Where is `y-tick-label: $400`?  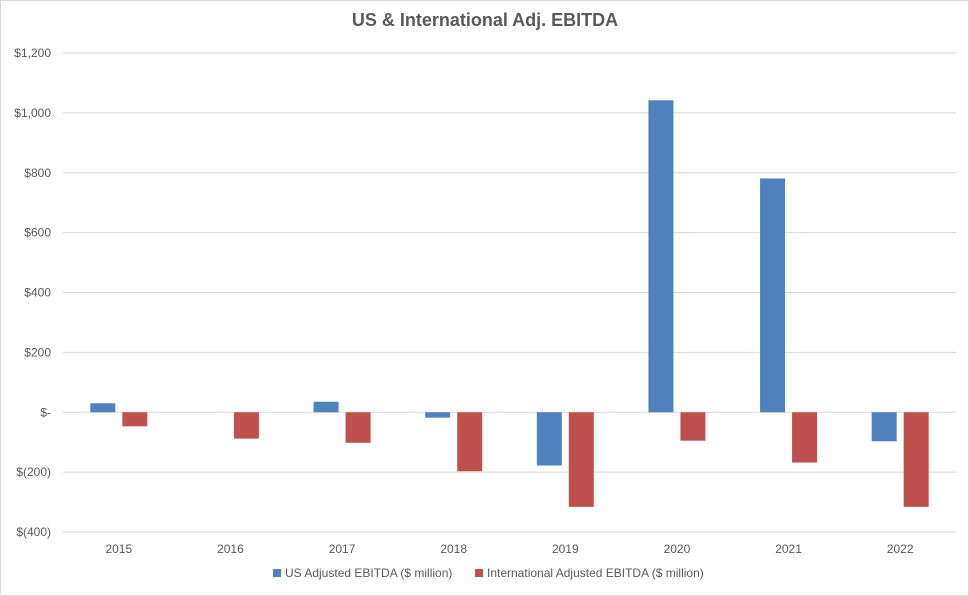
y-tick-label: $400 is located at coordinates (37, 293).